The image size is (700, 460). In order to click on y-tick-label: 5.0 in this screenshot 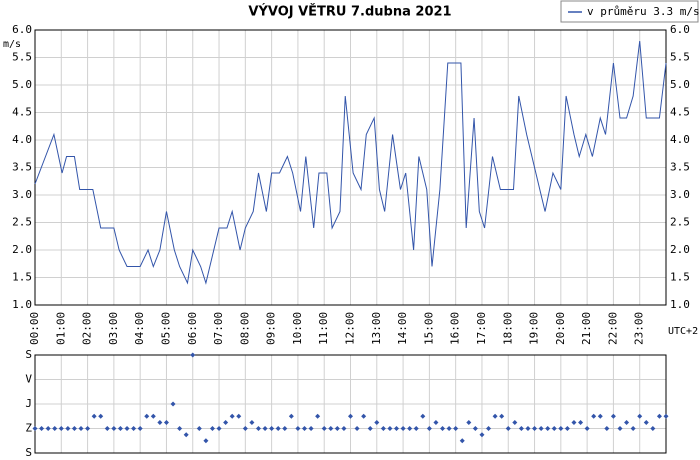, I will do `click(22, 84)`.